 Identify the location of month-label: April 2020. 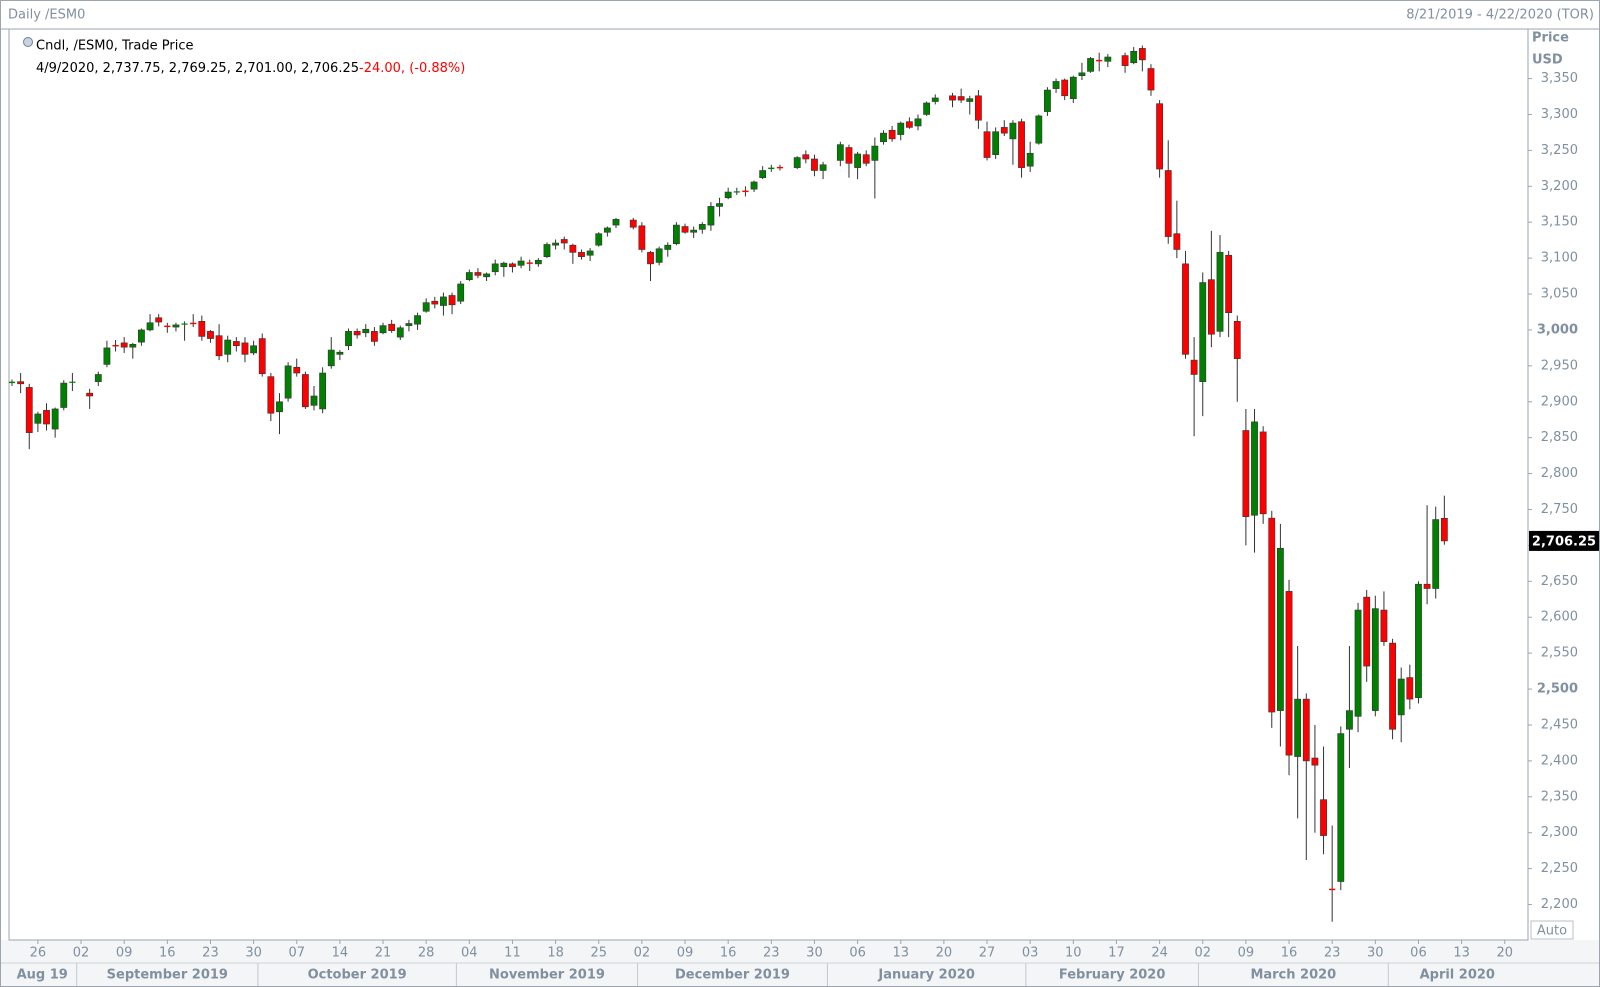
(1457, 975).